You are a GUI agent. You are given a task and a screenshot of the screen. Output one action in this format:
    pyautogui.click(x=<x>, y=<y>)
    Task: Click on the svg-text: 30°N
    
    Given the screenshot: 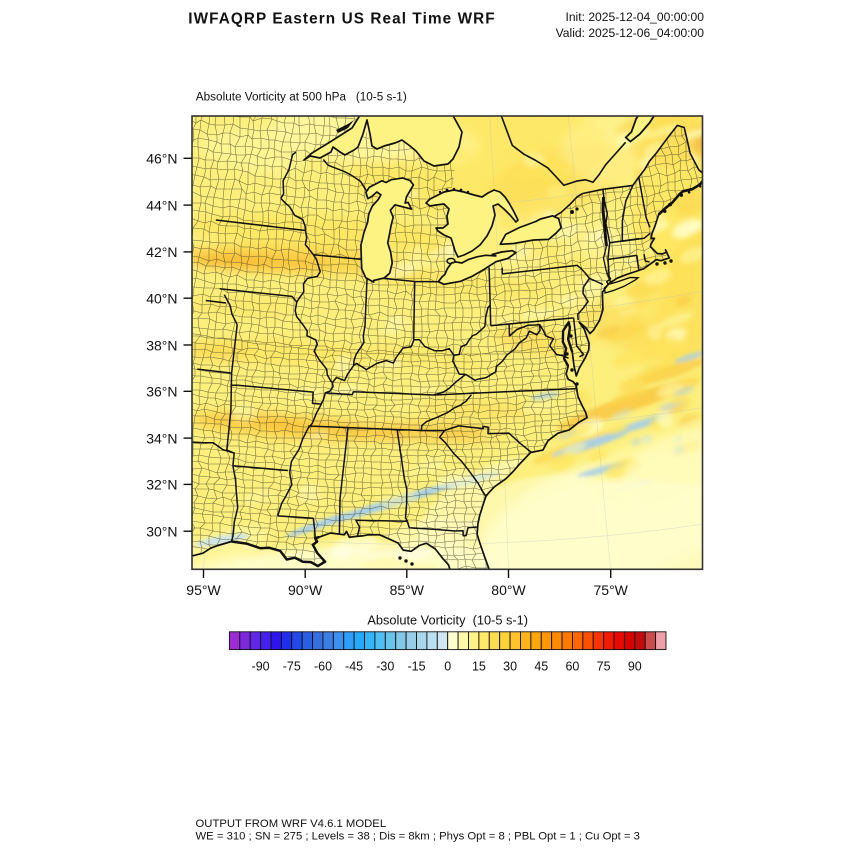 What is the action you would take?
    pyautogui.click(x=161, y=532)
    